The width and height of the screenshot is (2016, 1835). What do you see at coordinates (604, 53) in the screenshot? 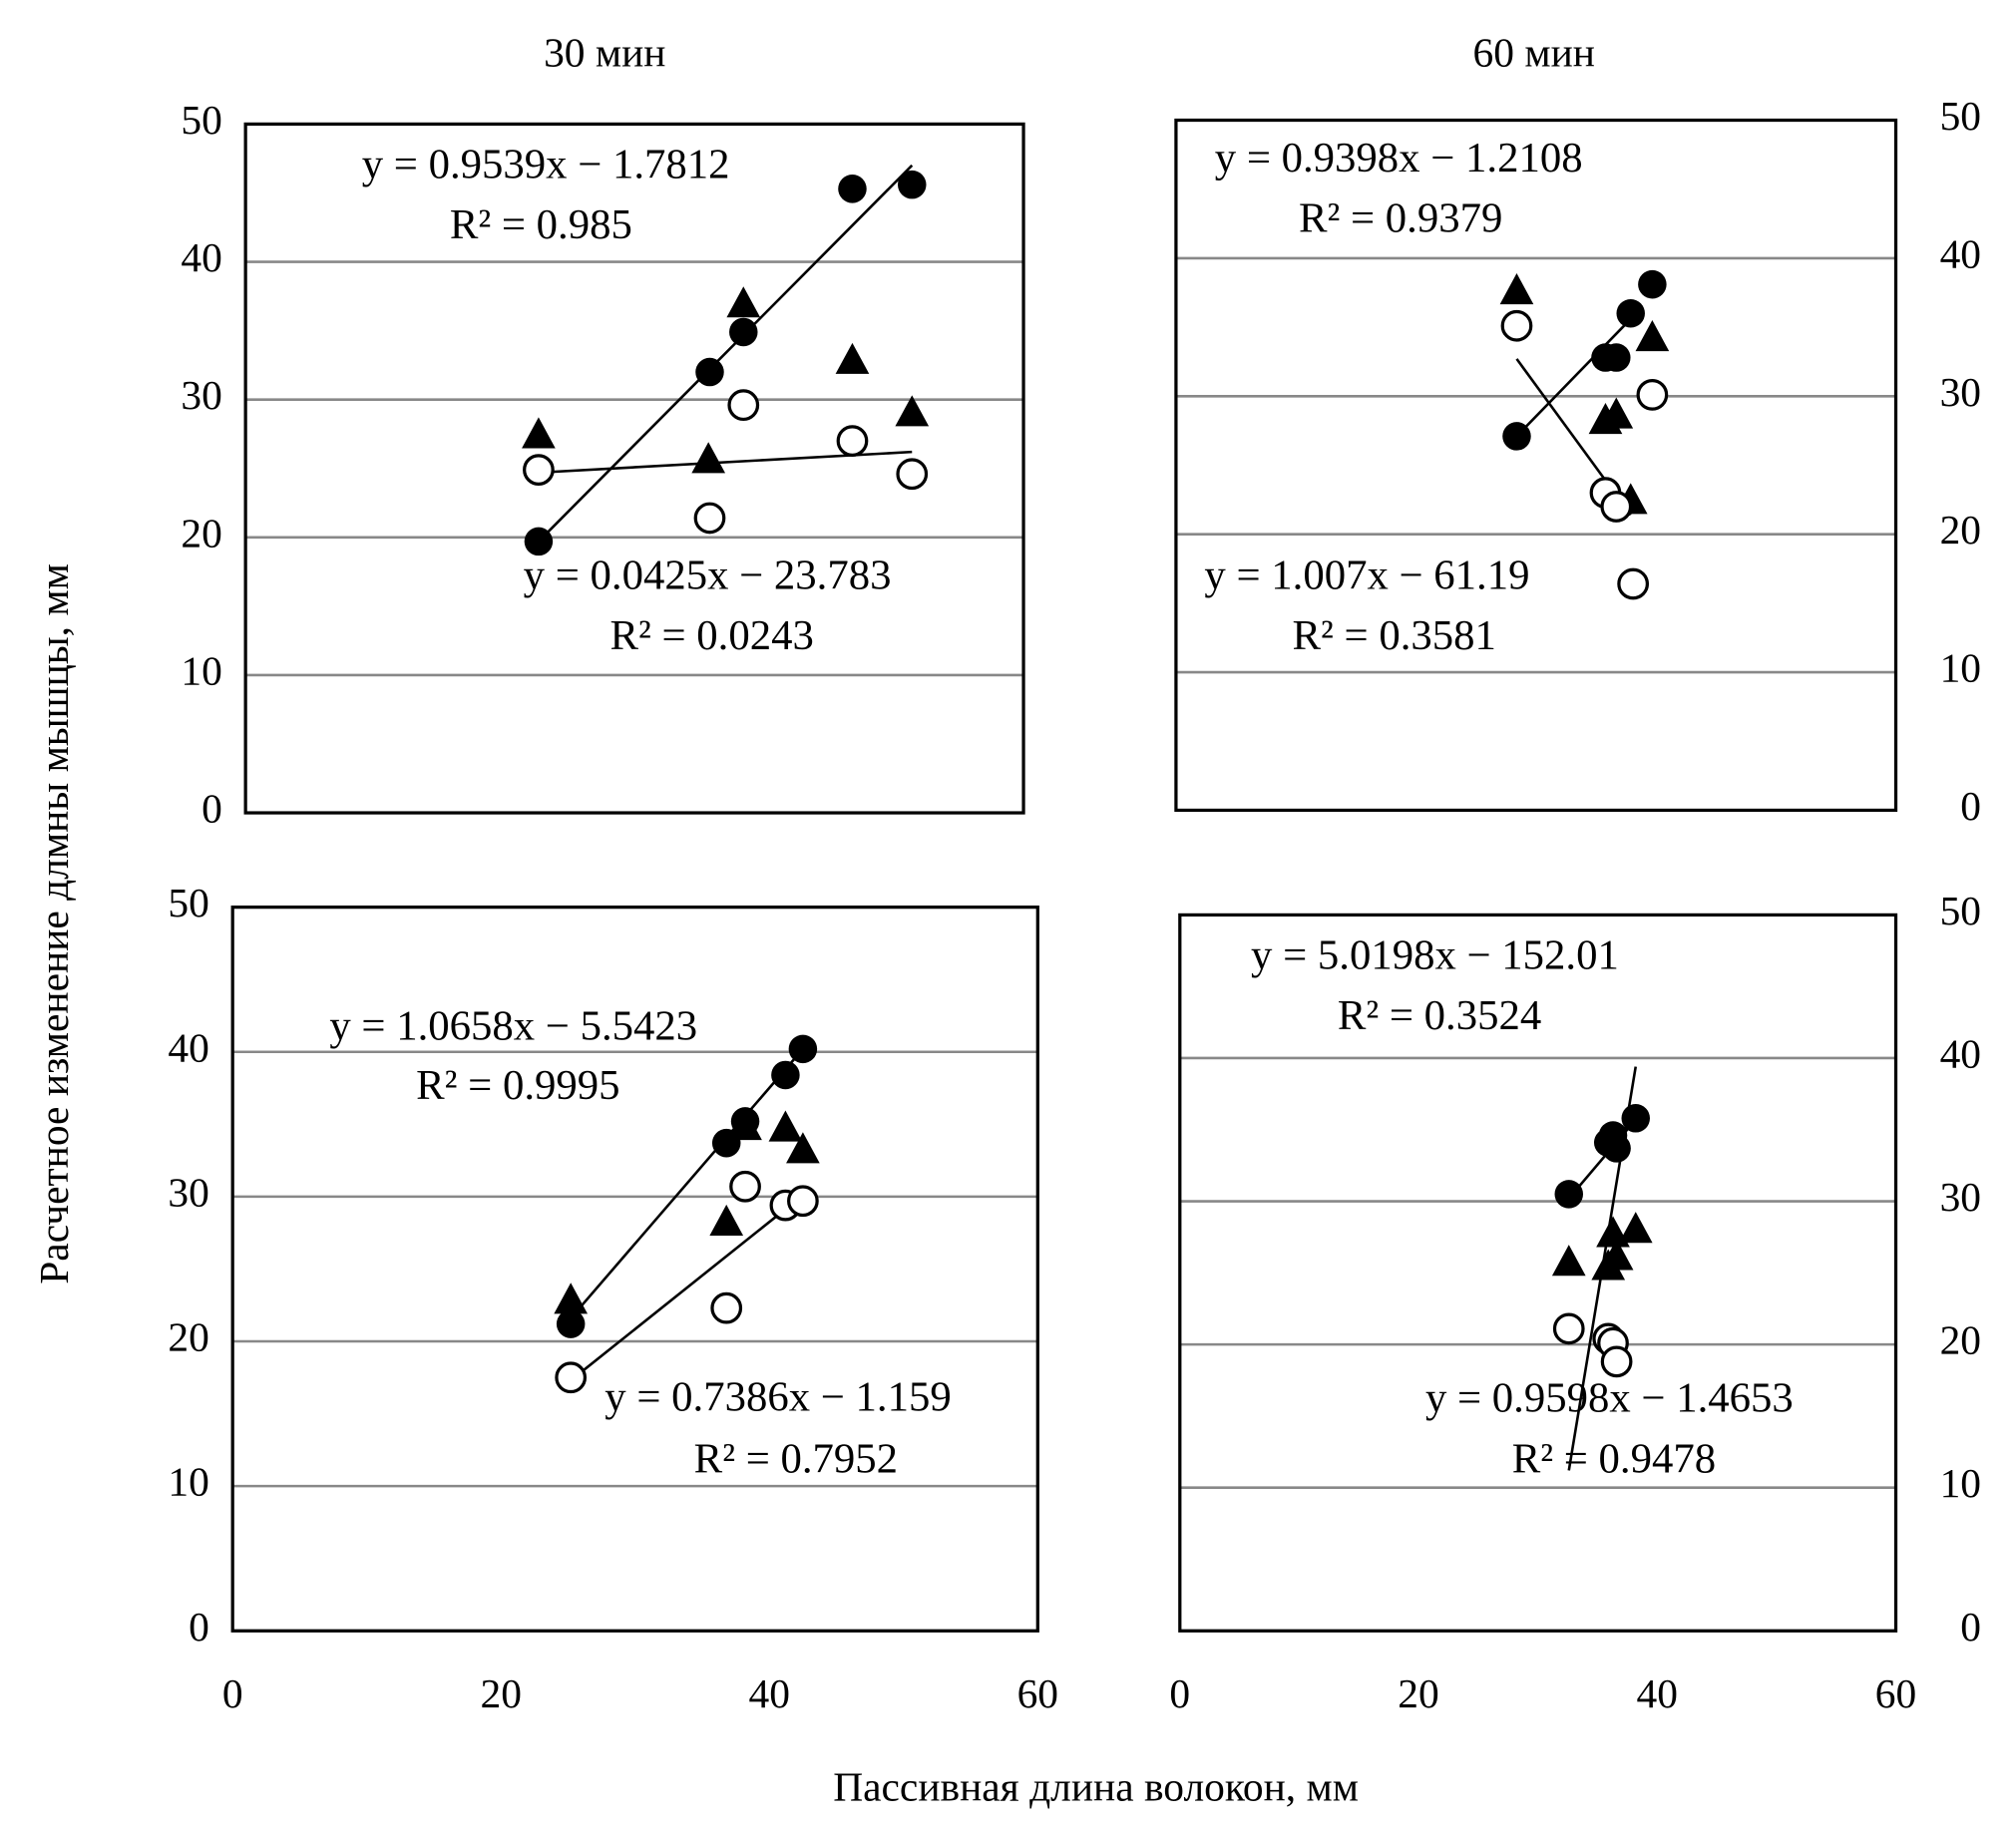
I see `panel-title: 30 мин` at bounding box center [604, 53].